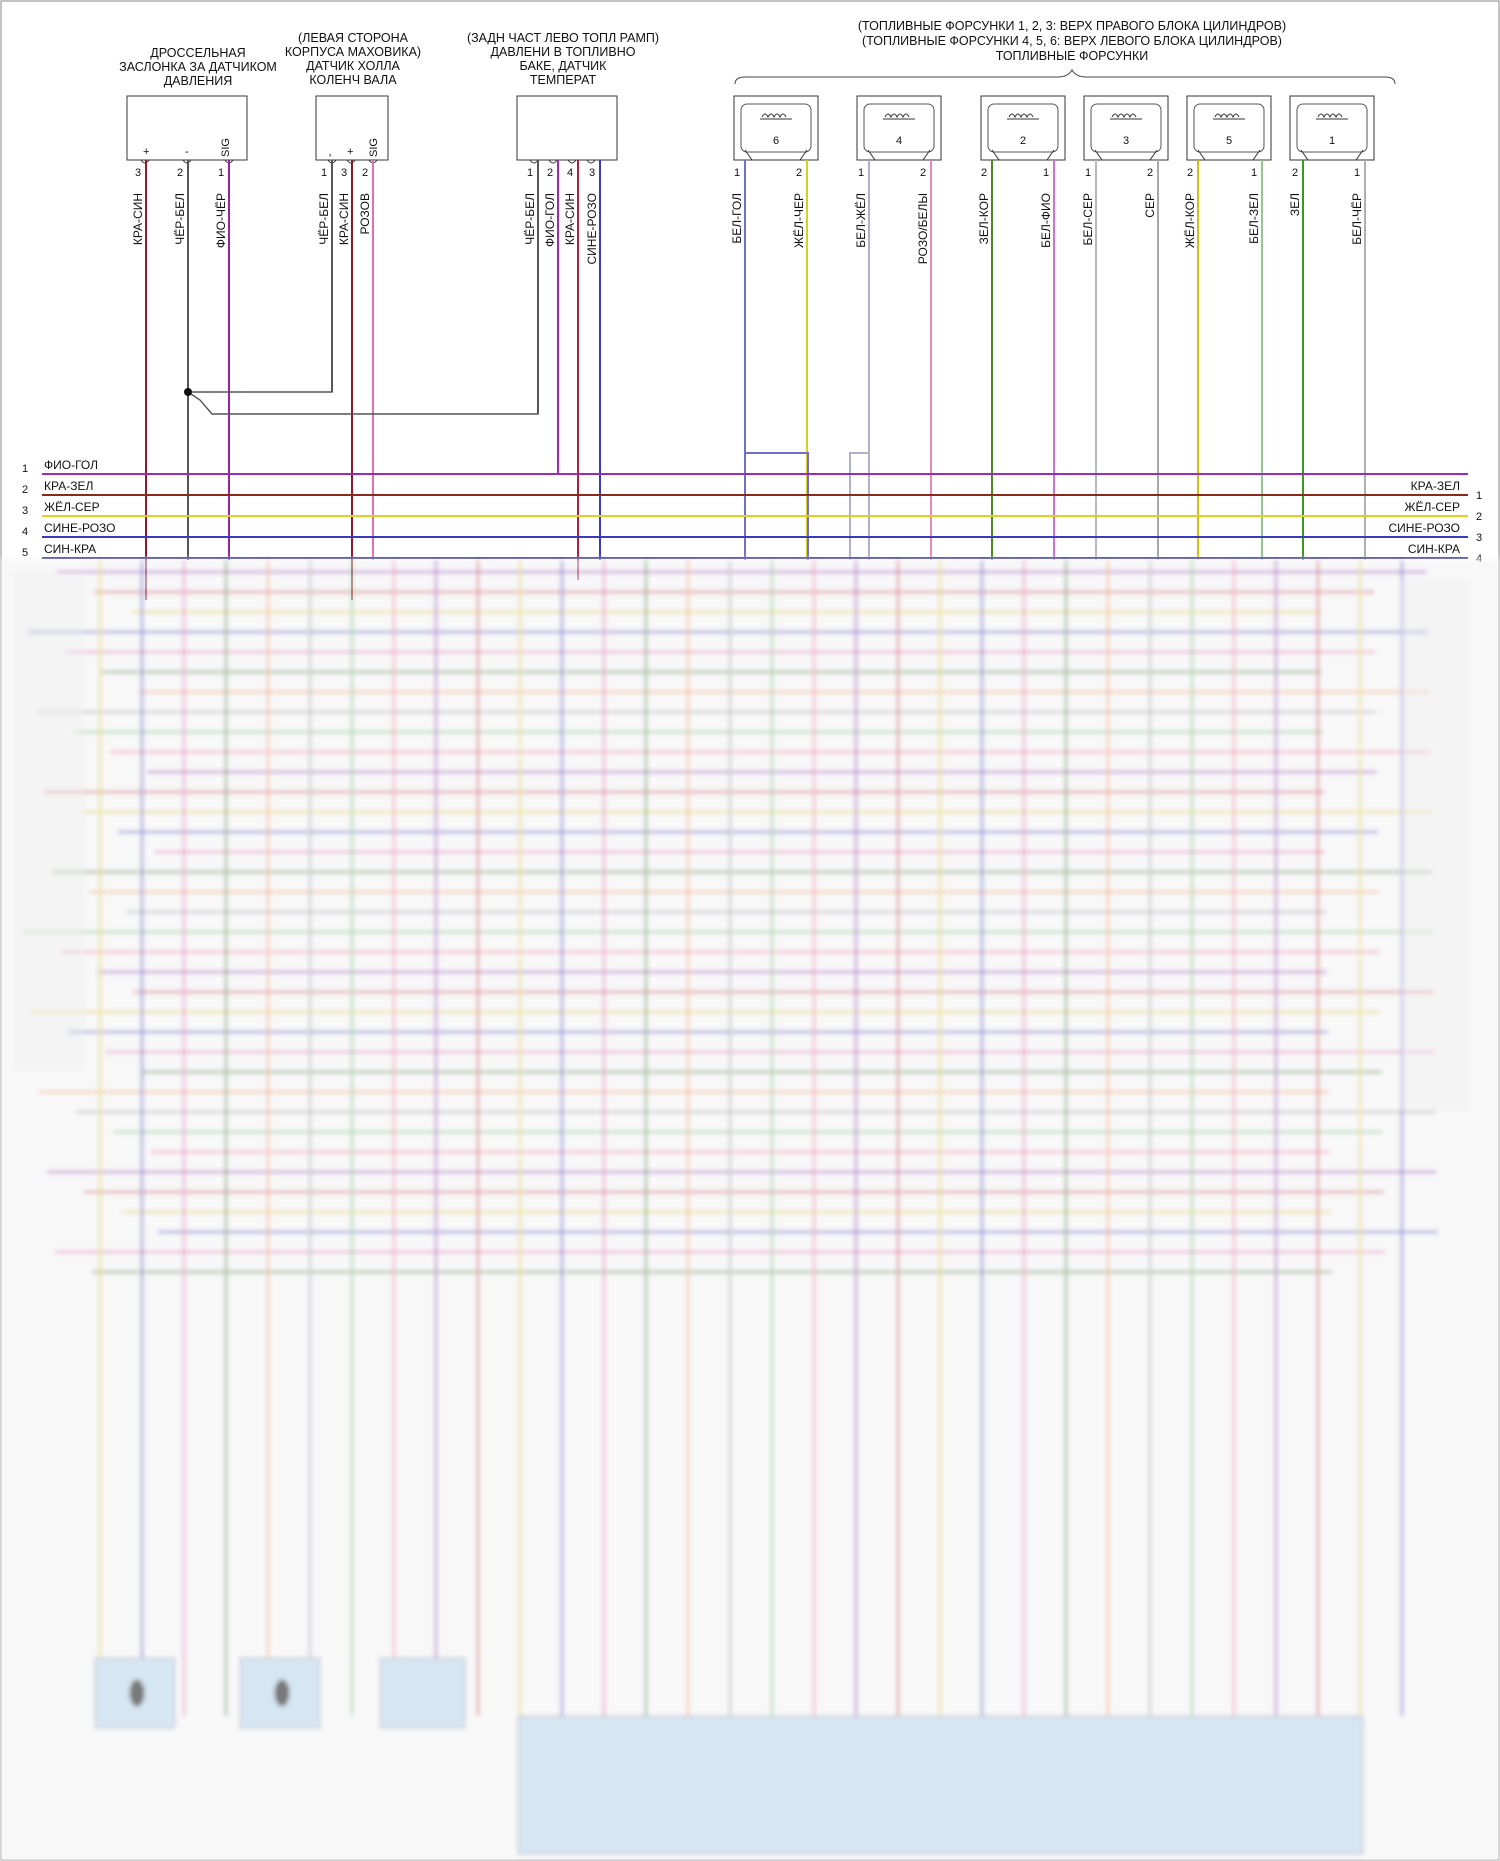 This screenshot has height=1861, width=1500. Describe the element at coordinates (1046, 173) in the screenshot. I see `injector-wire-6-pin: 1` at that location.